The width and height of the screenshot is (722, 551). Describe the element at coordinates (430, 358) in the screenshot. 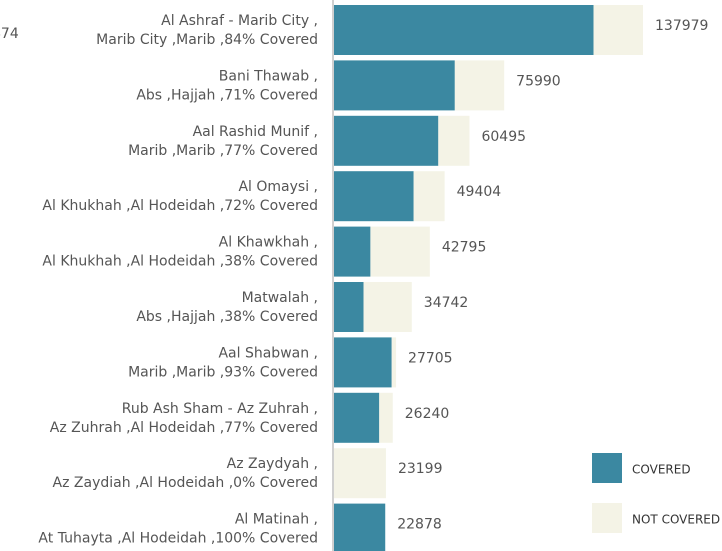

I see `total-label: 27705` at that location.